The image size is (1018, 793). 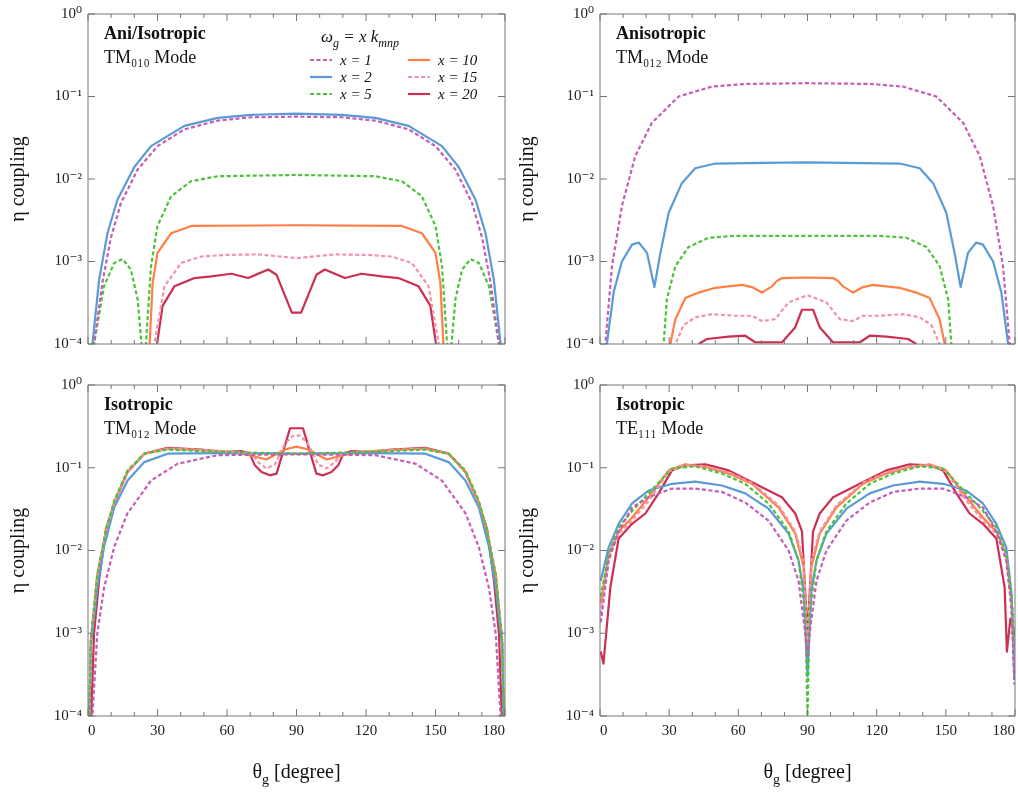 What do you see at coordinates (457, 94) in the screenshot?
I see `legend-label: x = 20` at bounding box center [457, 94].